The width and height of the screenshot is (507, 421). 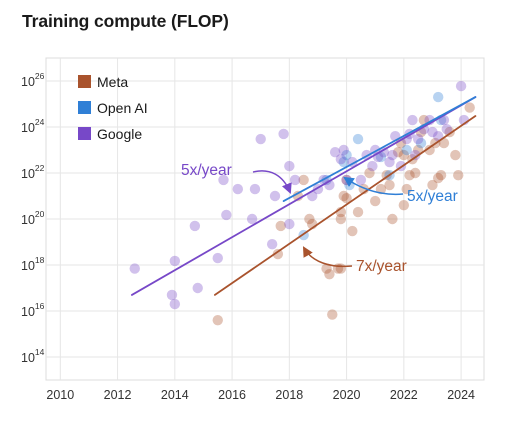 I want to click on y-tick-label: 1018, so click(x=33, y=264).